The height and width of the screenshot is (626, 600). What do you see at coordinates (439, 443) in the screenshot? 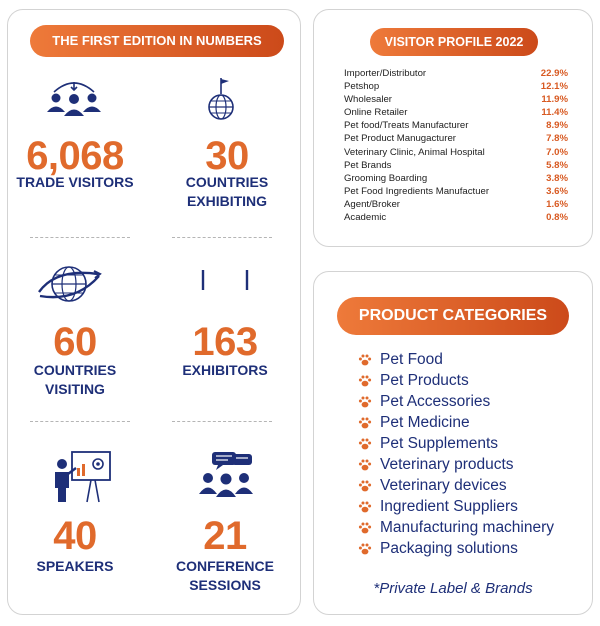
I see `category-label: Pet Supplements` at bounding box center [439, 443].